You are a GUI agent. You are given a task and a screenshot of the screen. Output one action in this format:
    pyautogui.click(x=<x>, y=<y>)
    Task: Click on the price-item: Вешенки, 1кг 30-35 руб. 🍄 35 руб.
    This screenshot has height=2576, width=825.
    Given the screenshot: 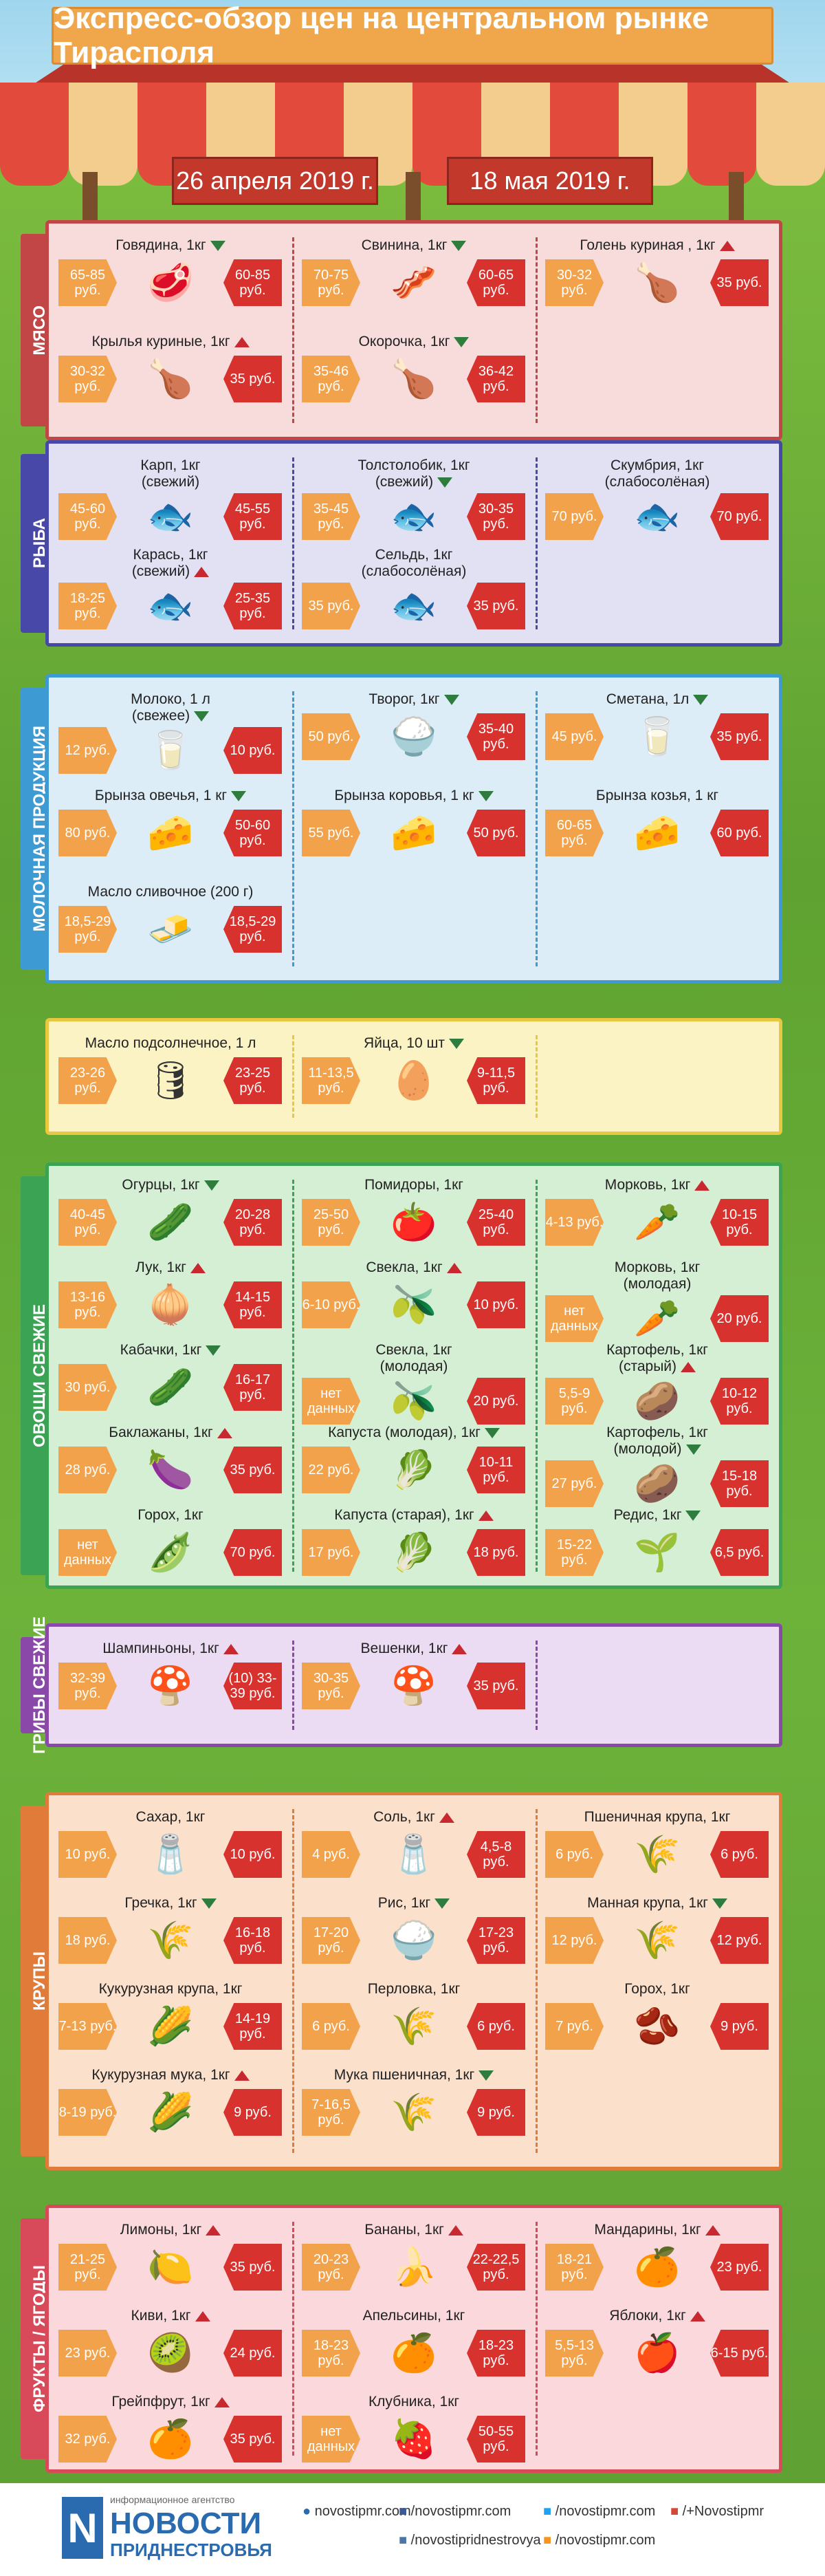 What is the action you would take?
    pyautogui.click(x=414, y=1689)
    